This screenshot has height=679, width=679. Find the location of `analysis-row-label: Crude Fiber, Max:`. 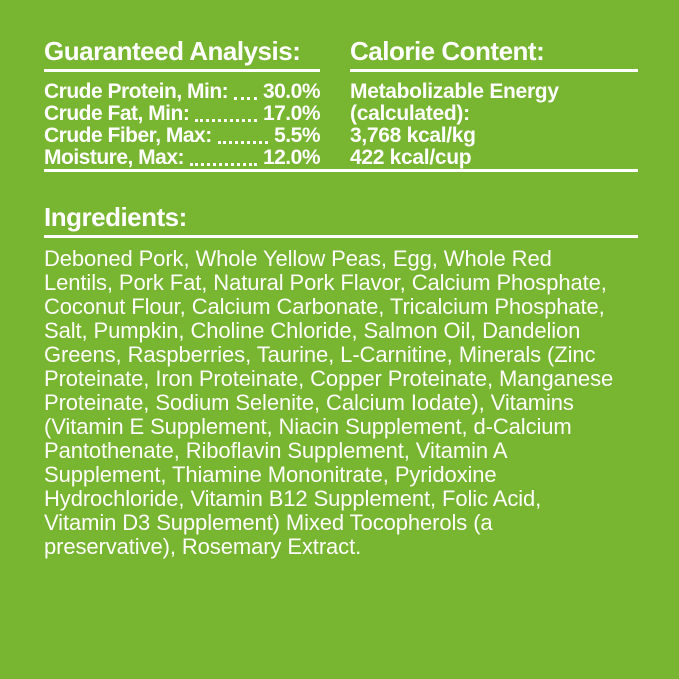

analysis-row-label: Crude Fiber, Max: is located at coordinates (128, 135).